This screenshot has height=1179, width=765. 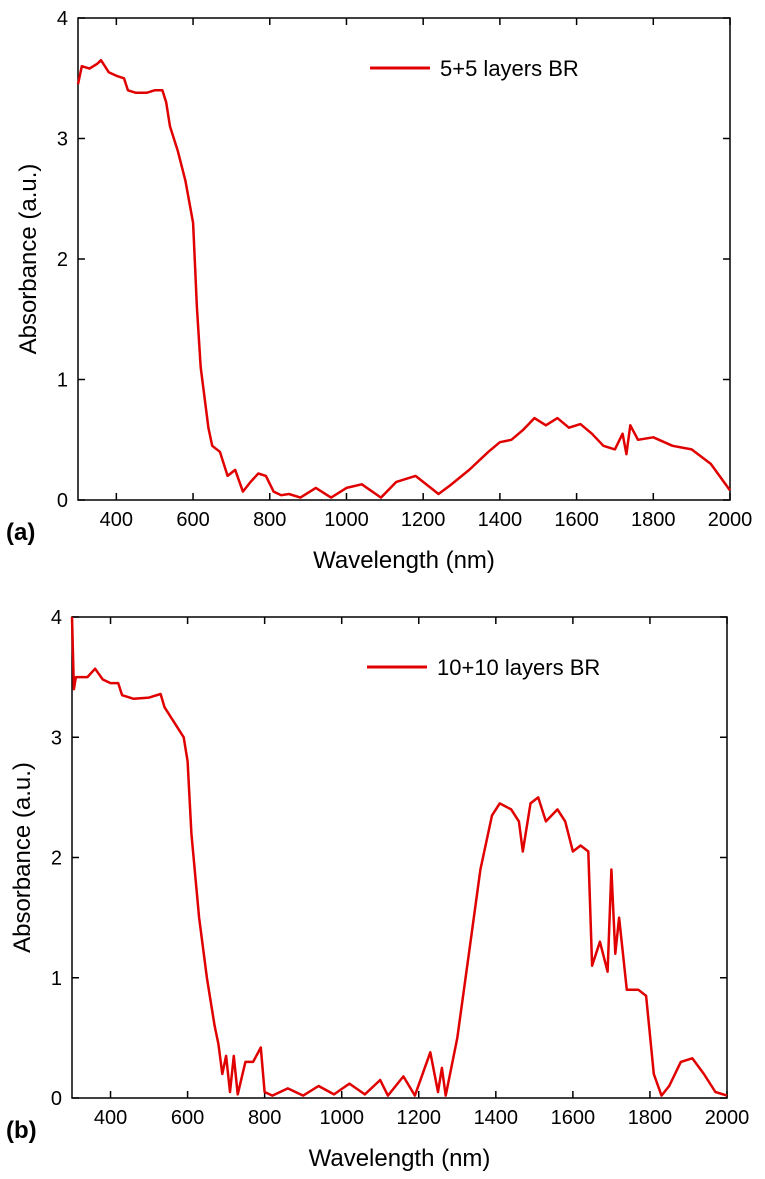 I want to click on legend-label: 10+10 layers BR, so click(x=518, y=667).